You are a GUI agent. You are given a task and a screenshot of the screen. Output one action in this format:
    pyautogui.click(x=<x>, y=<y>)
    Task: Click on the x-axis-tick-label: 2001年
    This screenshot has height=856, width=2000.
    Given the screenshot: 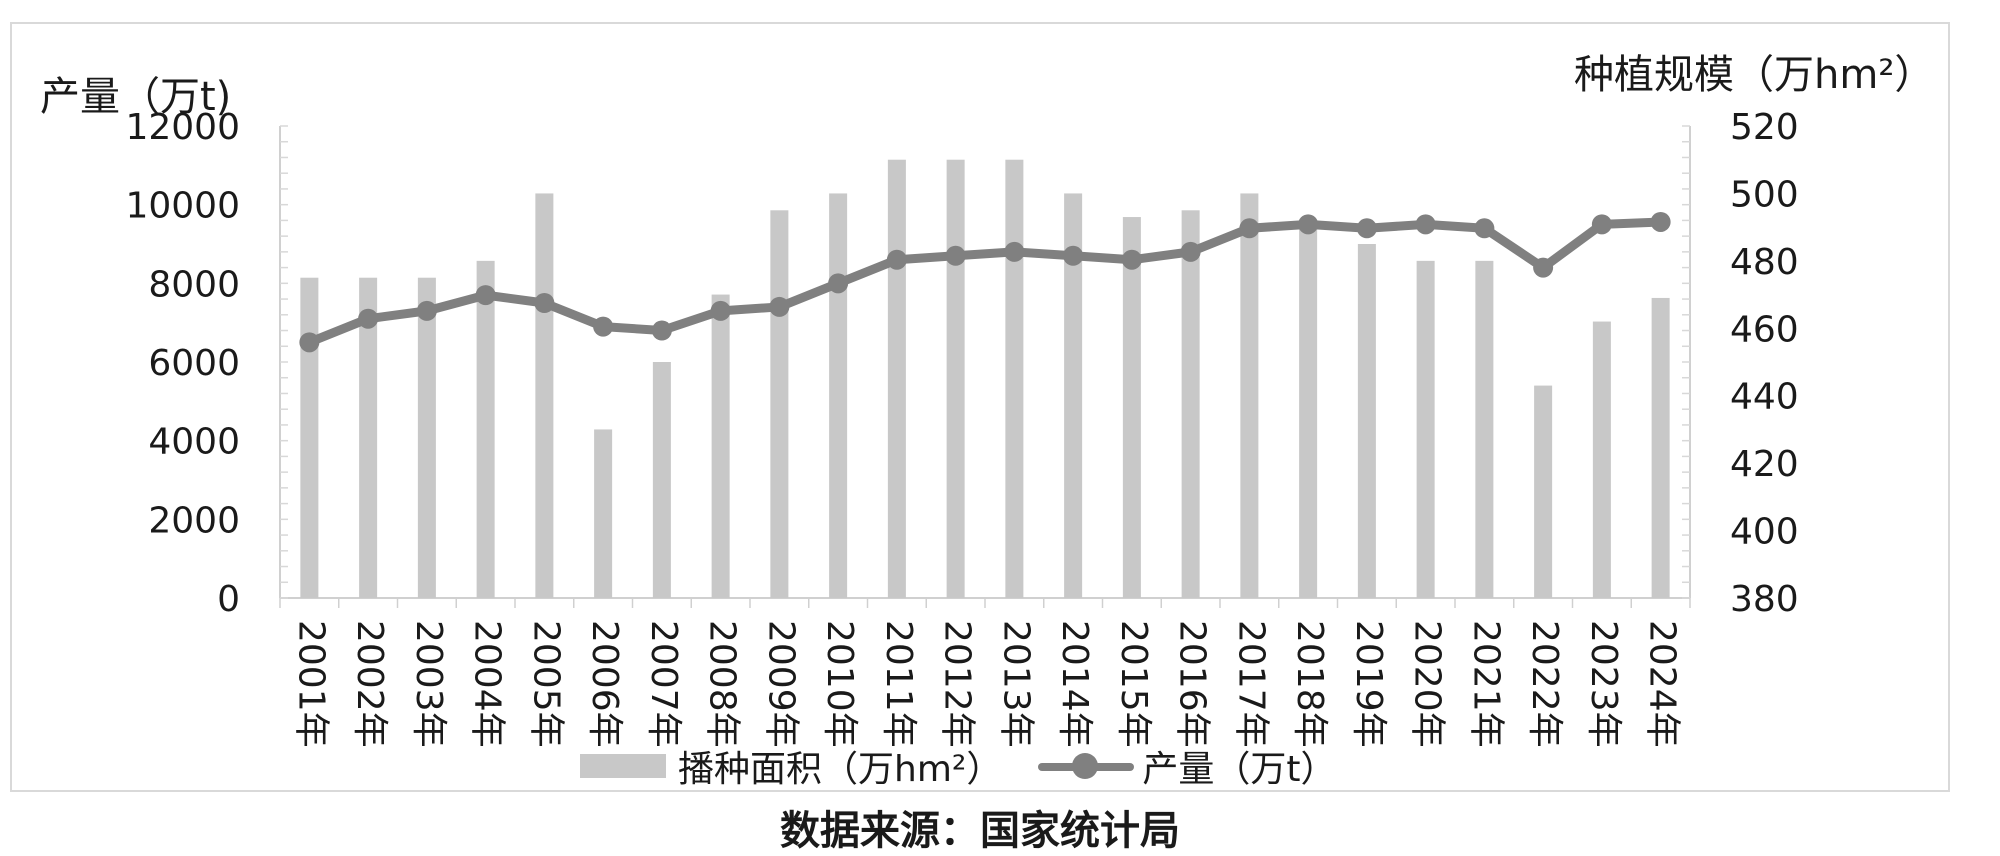 What is the action you would take?
    pyautogui.click(x=310, y=684)
    